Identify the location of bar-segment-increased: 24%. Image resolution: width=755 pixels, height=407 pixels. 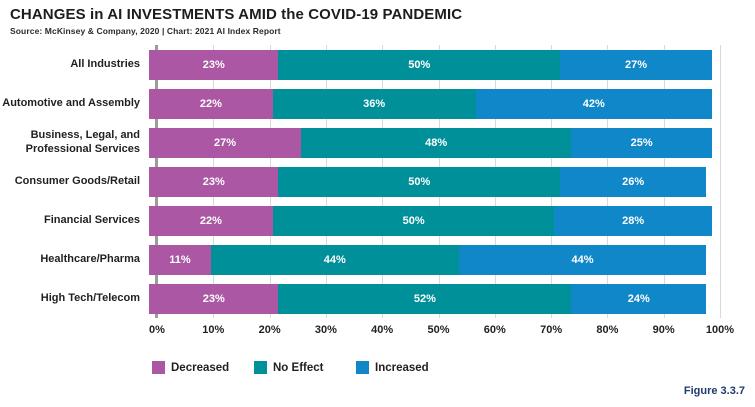
(639, 298).